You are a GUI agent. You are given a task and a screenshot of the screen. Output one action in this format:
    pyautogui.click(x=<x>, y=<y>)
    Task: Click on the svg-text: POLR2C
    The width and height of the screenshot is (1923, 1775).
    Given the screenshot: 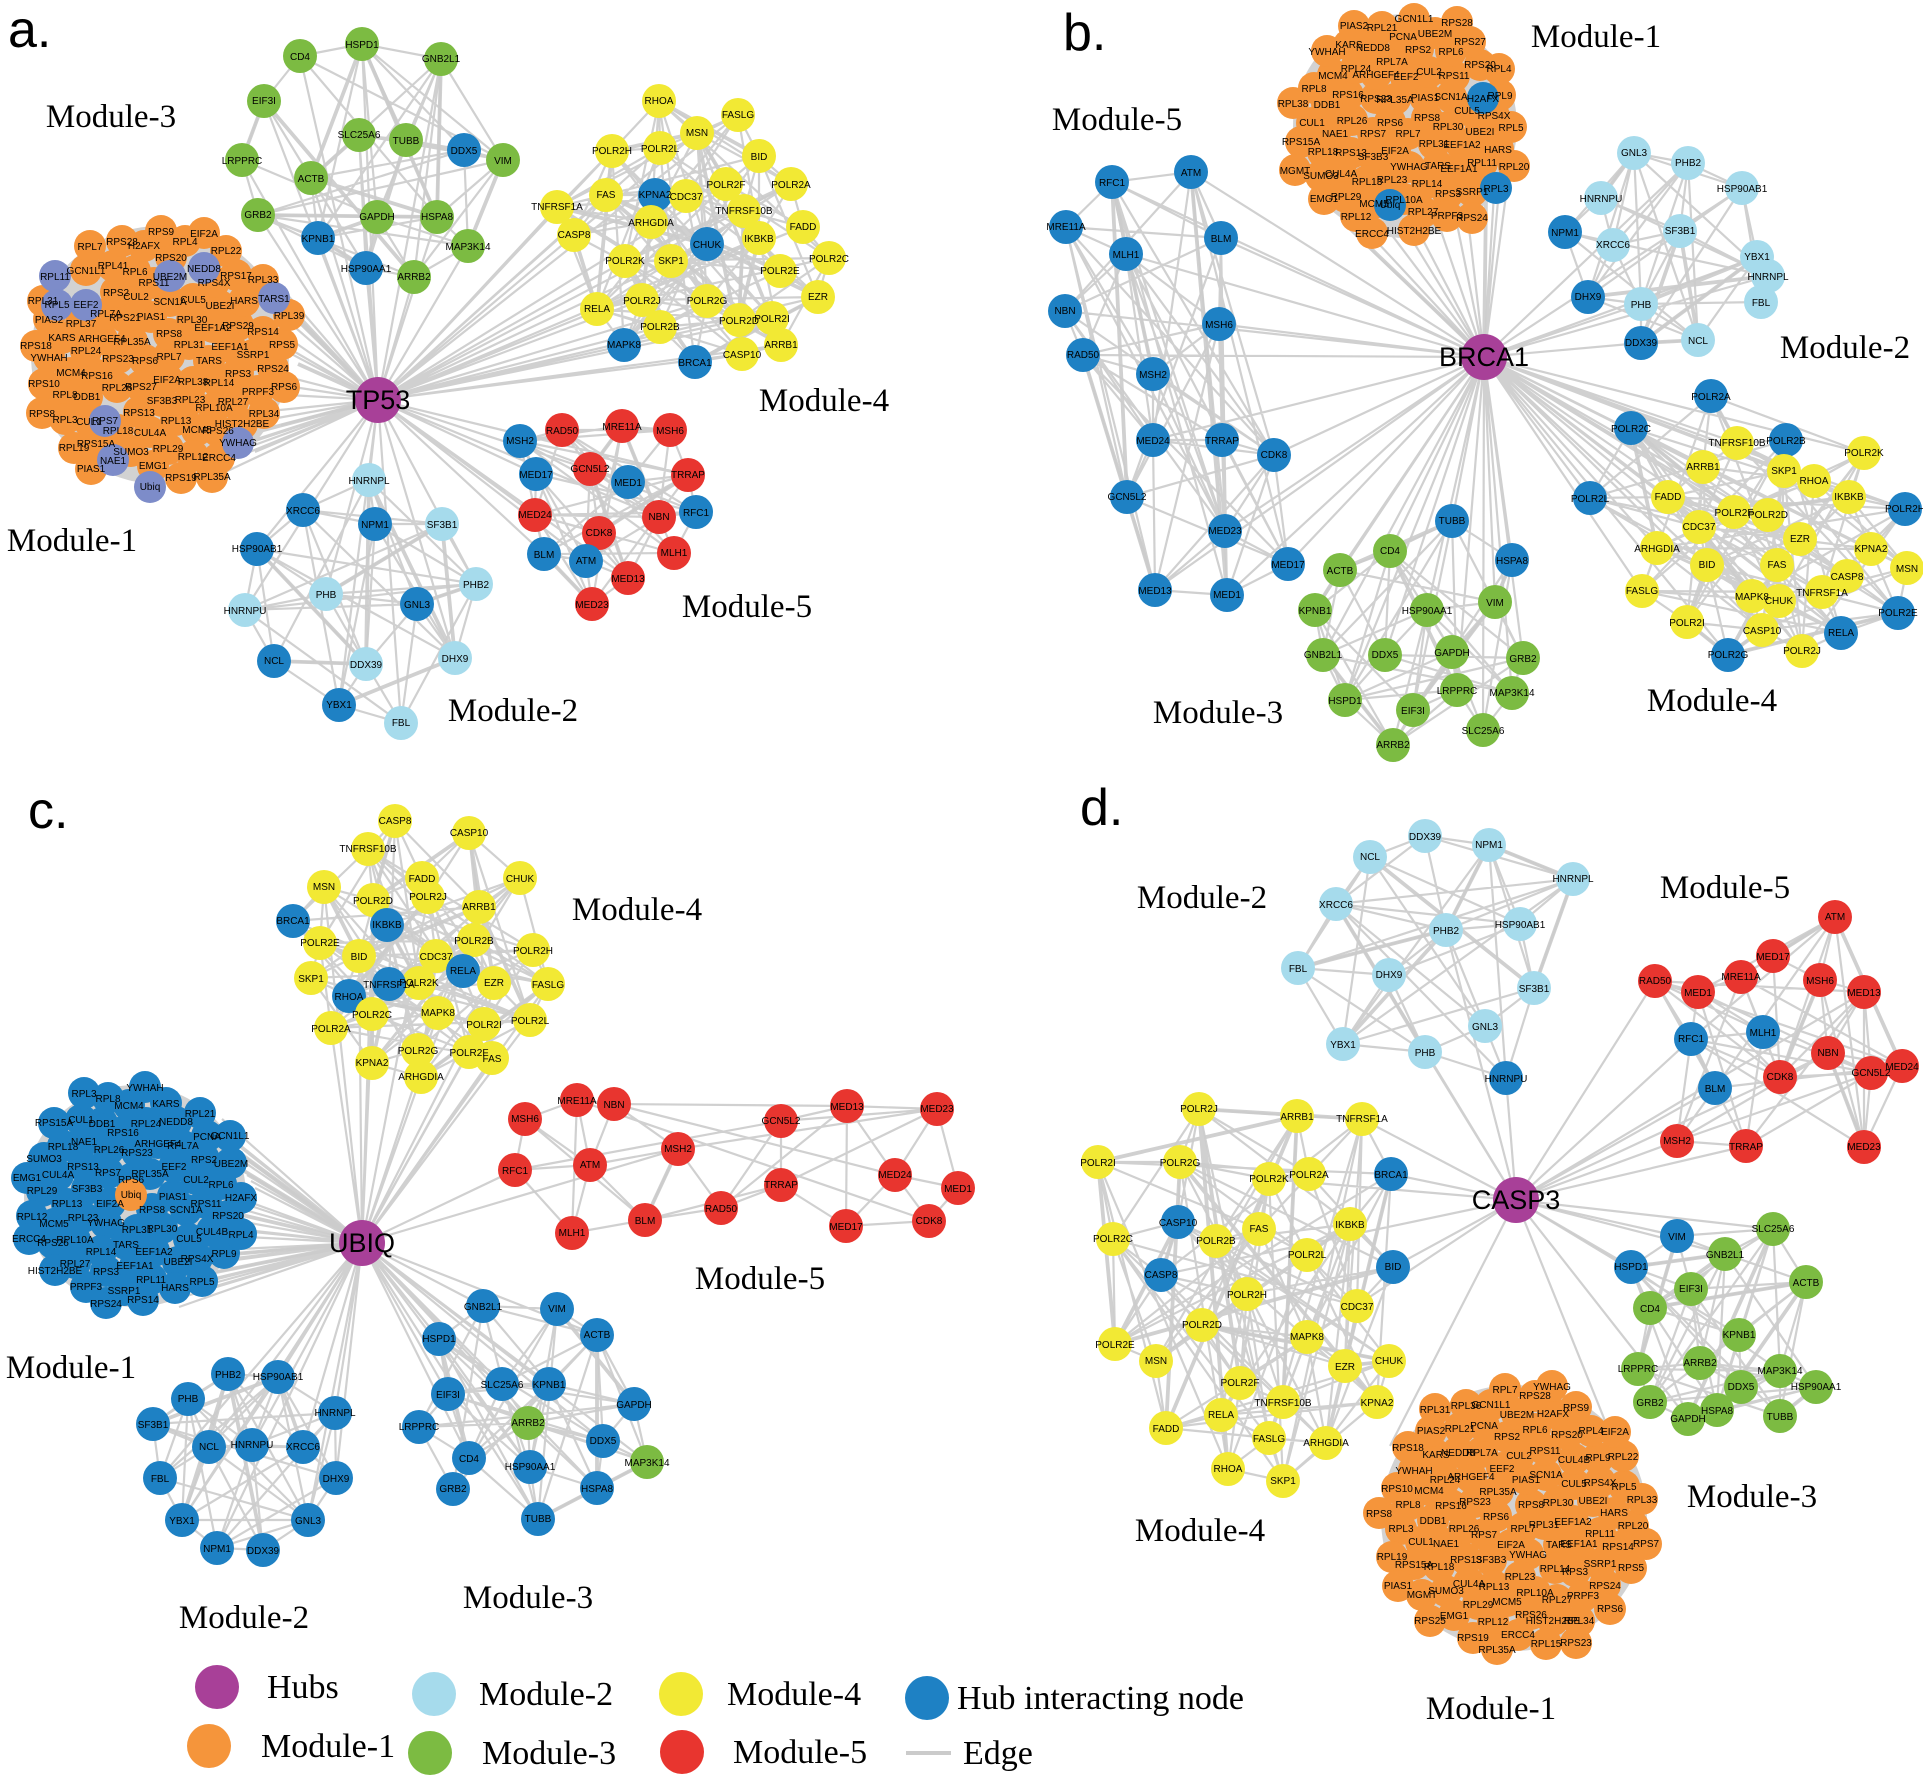 What is the action you would take?
    pyautogui.click(x=1631, y=429)
    